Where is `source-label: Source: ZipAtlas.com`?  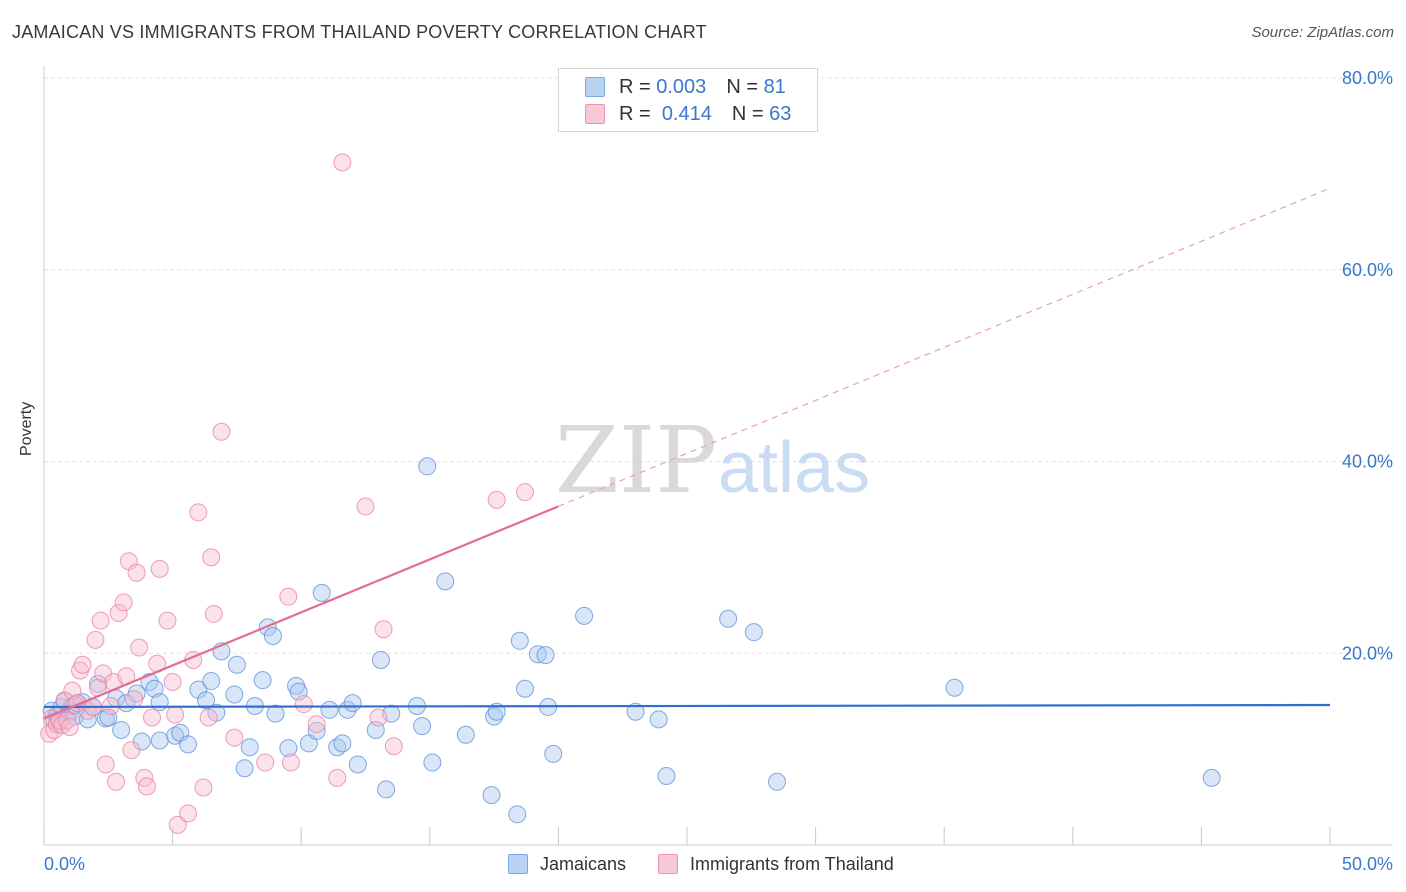 source-label: Source: ZipAtlas.com is located at coordinates (1322, 32).